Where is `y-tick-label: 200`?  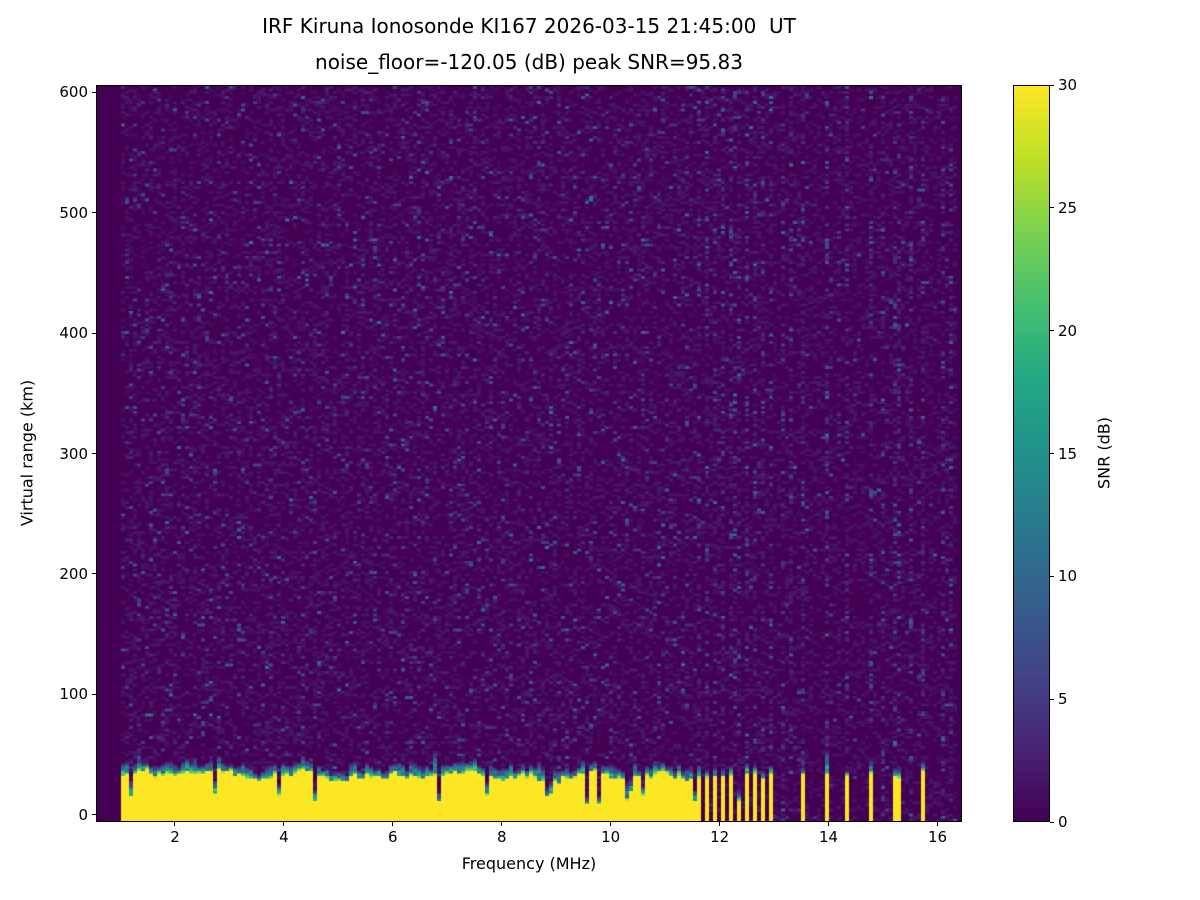 y-tick-label: 200 is located at coordinates (73, 573).